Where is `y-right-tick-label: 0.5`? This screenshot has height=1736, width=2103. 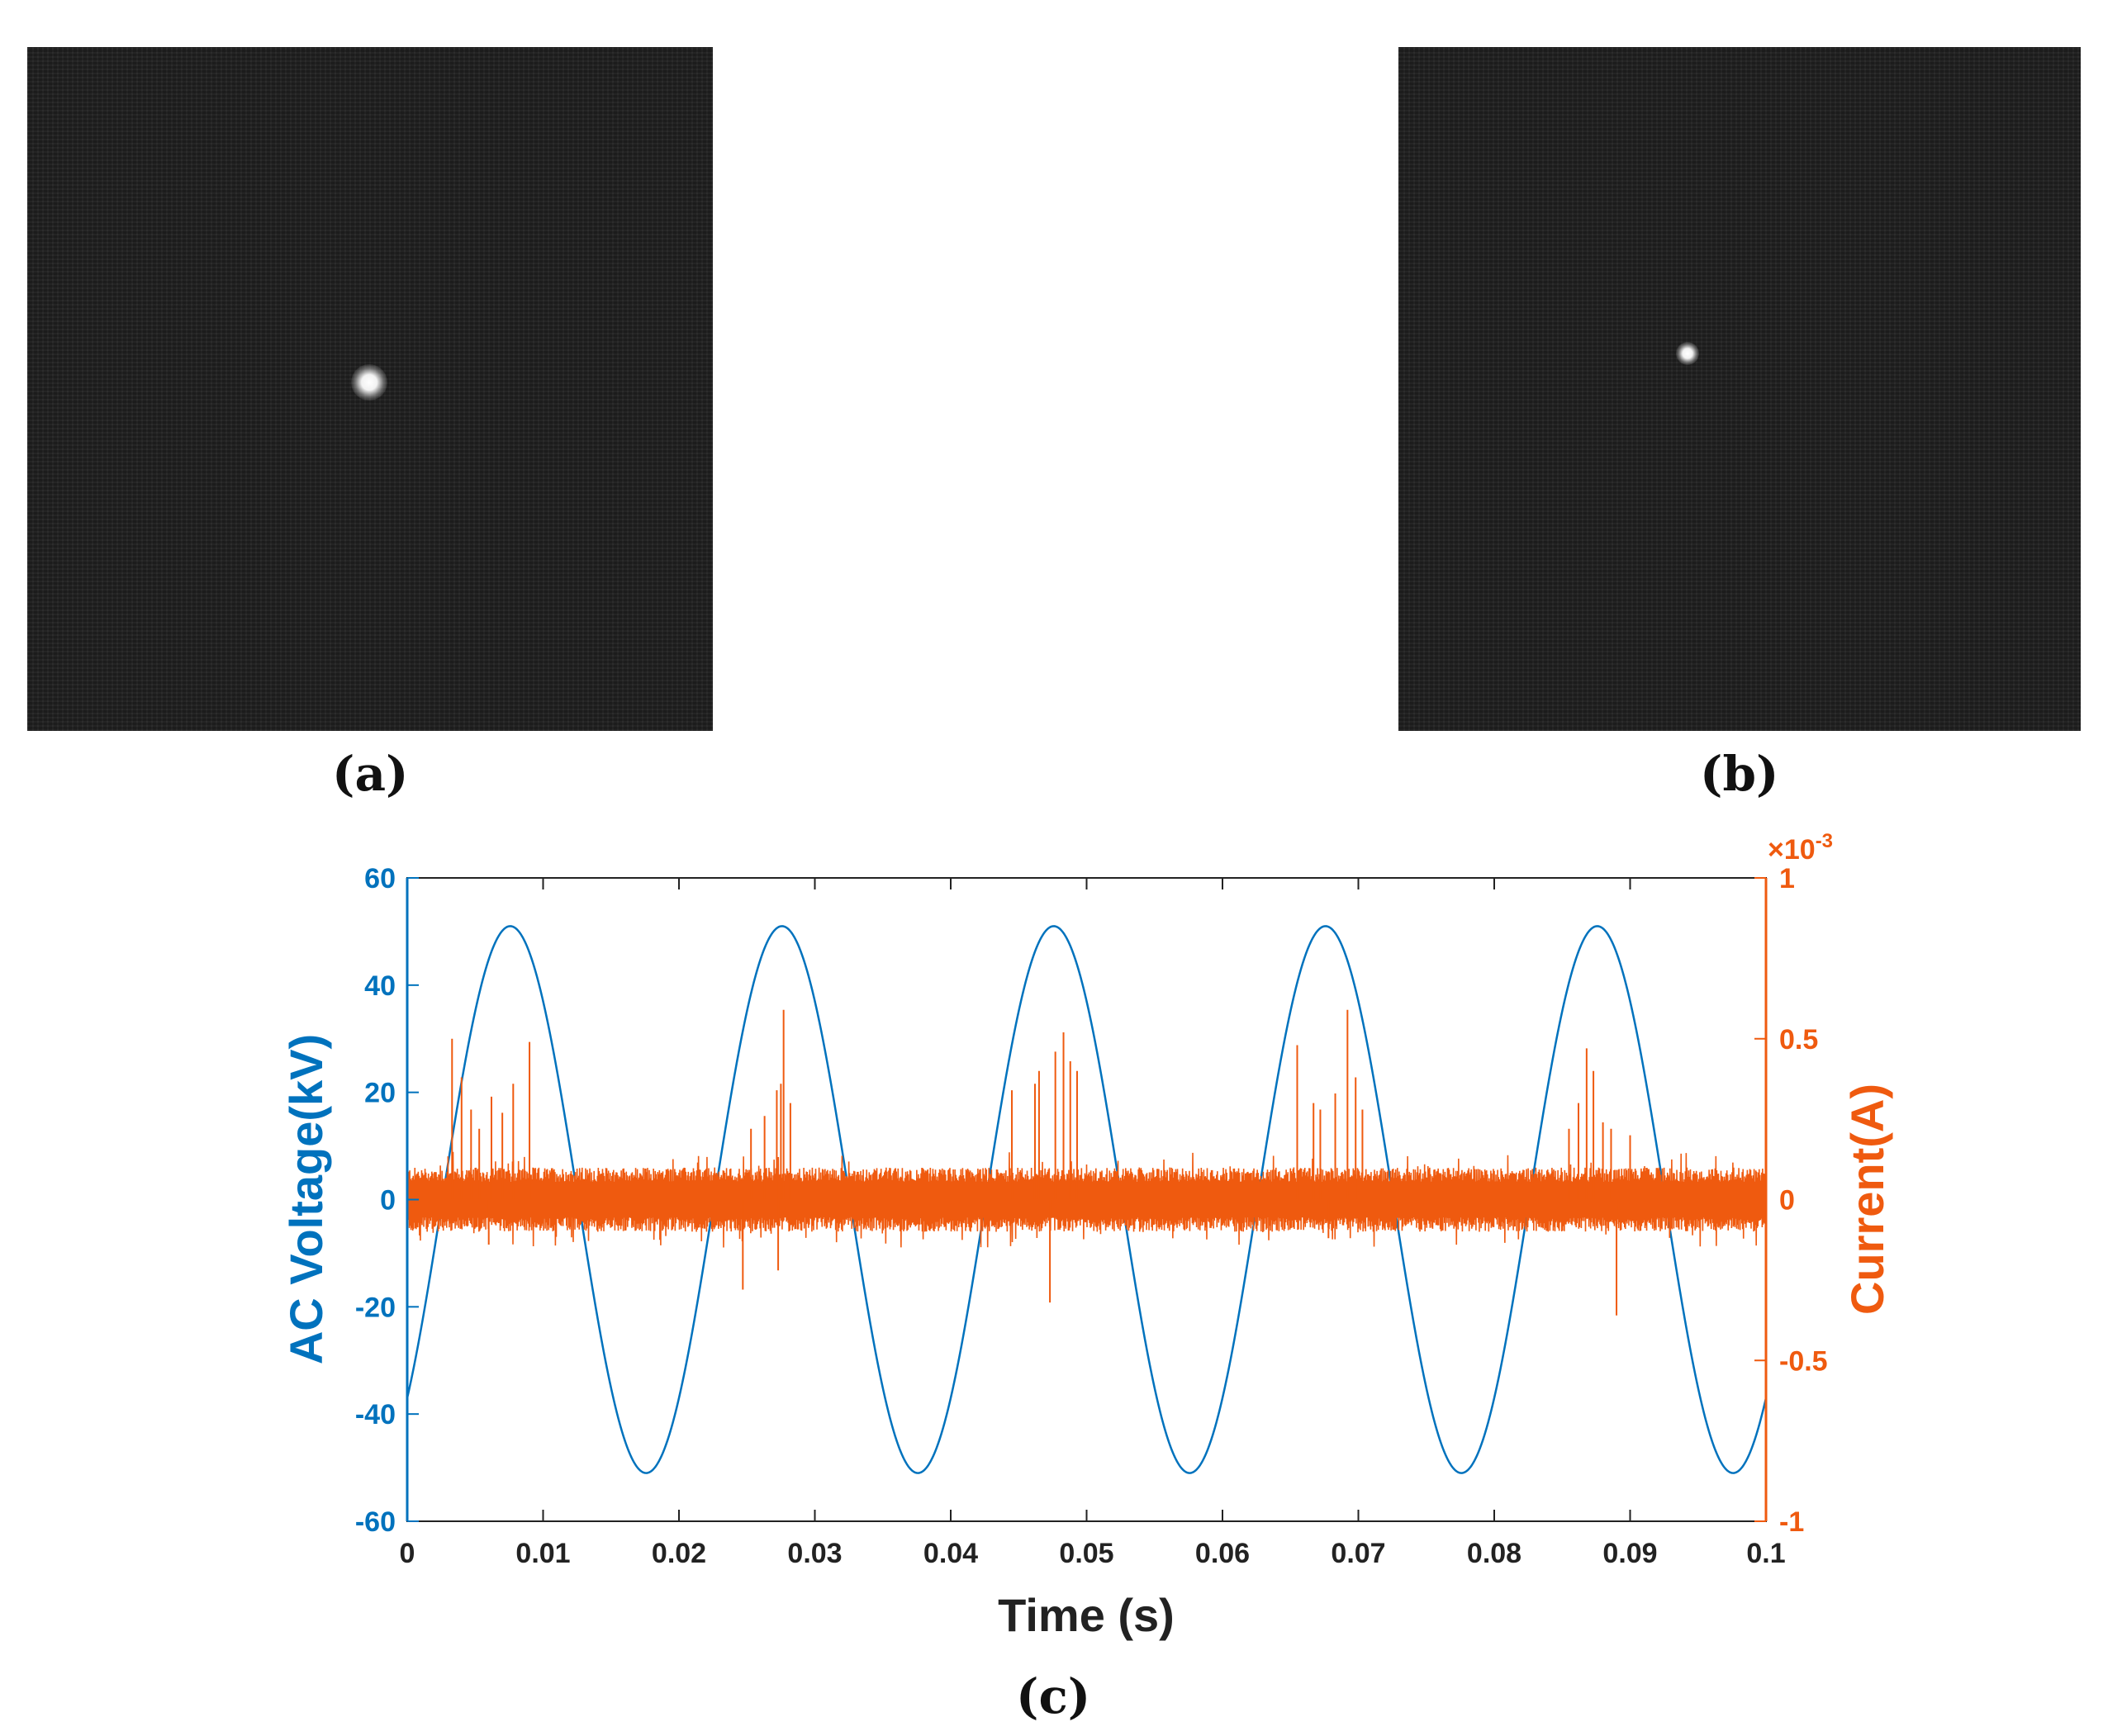
y-right-tick-label: 0.5 is located at coordinates (1798, 1039).